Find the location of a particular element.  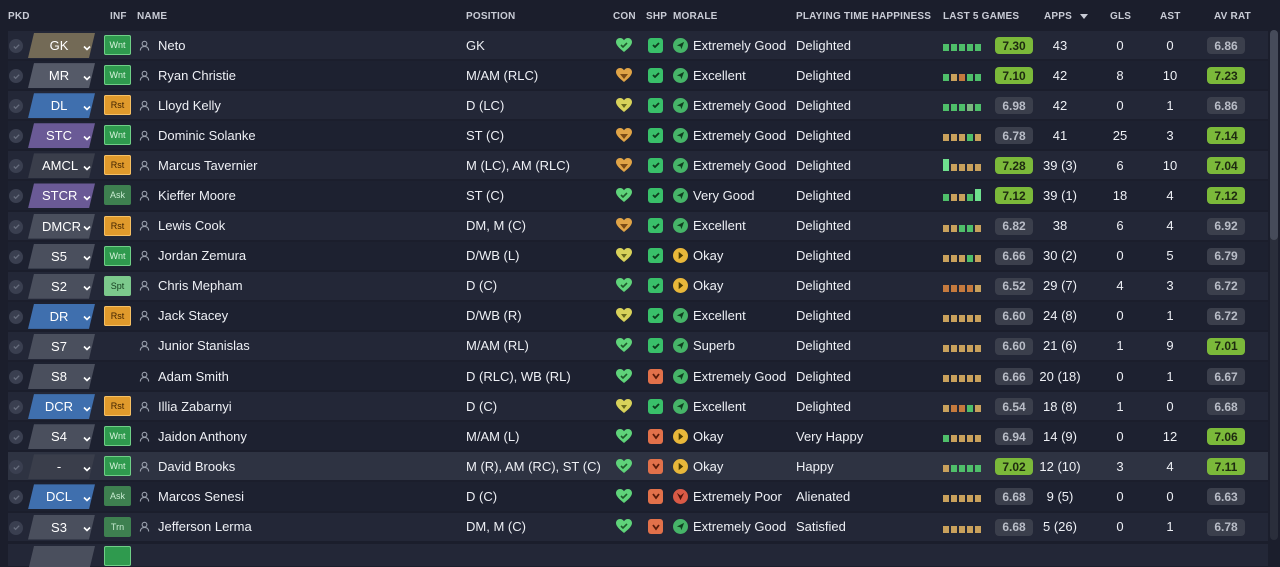

col-header-apps: APPS is located at coordinates (1066, 16).